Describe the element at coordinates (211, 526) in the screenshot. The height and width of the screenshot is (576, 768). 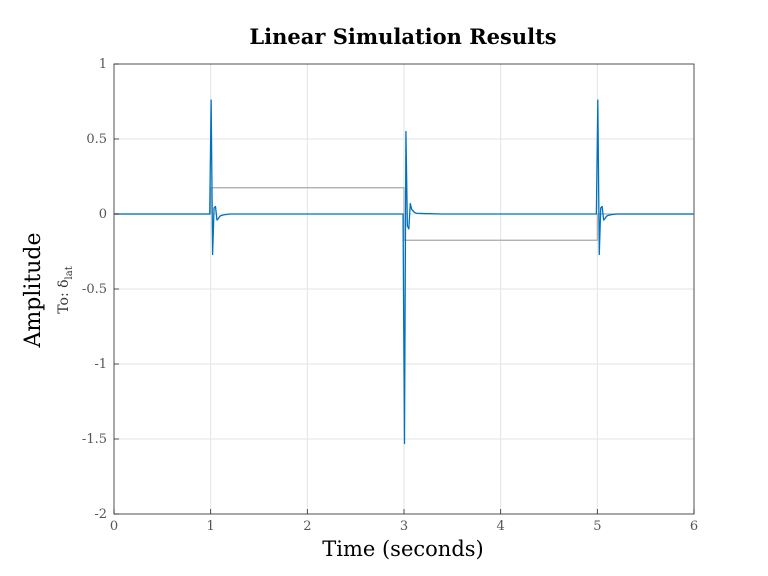
I see `x-tick-label: 1` at that location.